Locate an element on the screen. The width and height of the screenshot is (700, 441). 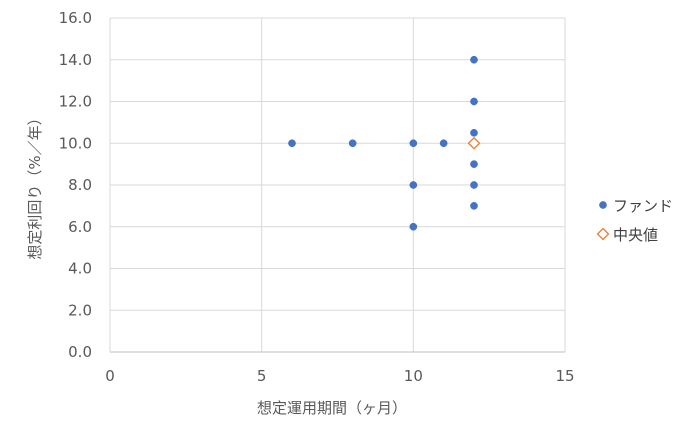
x-tick-labels: 0 5 10 15 is located at coordinates (339, 376).